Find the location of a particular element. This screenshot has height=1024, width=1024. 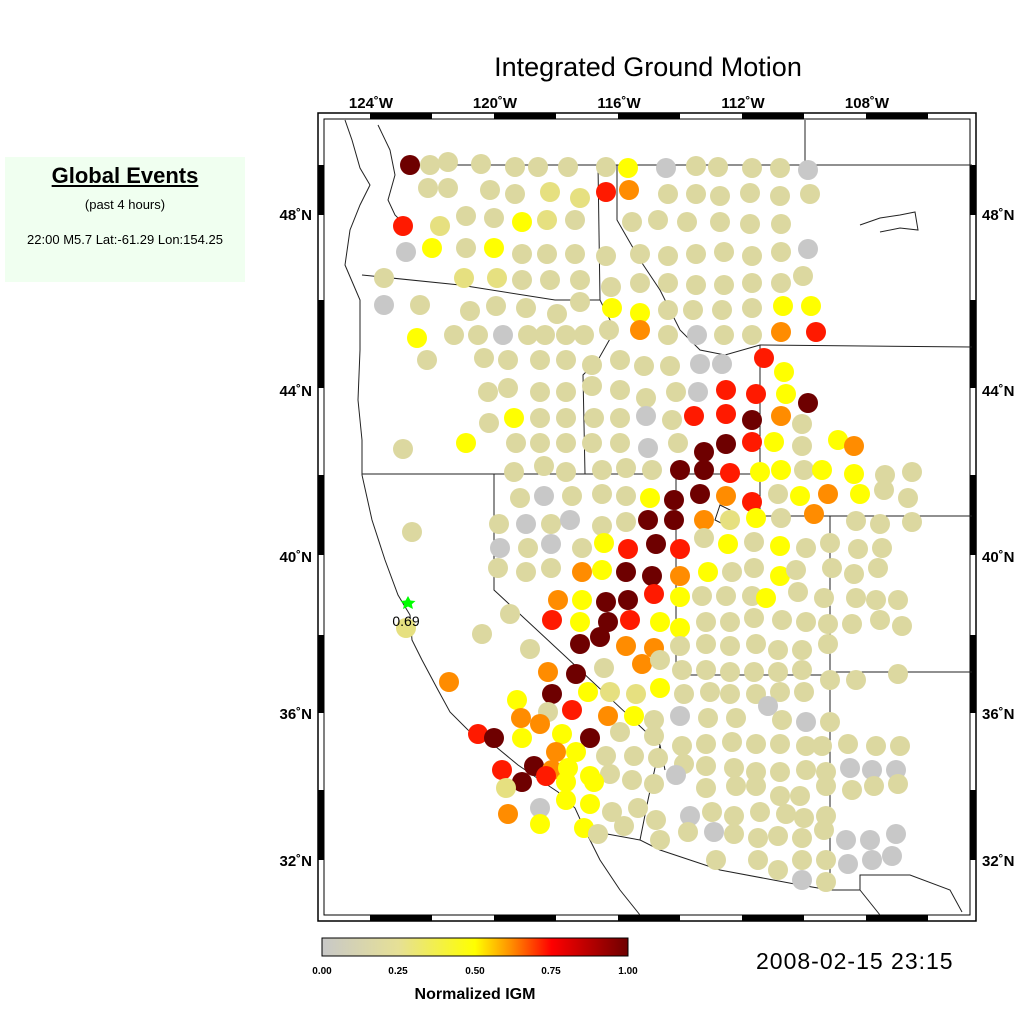

epicenter-marker: 0.69 is located at coordinates (406, 612).